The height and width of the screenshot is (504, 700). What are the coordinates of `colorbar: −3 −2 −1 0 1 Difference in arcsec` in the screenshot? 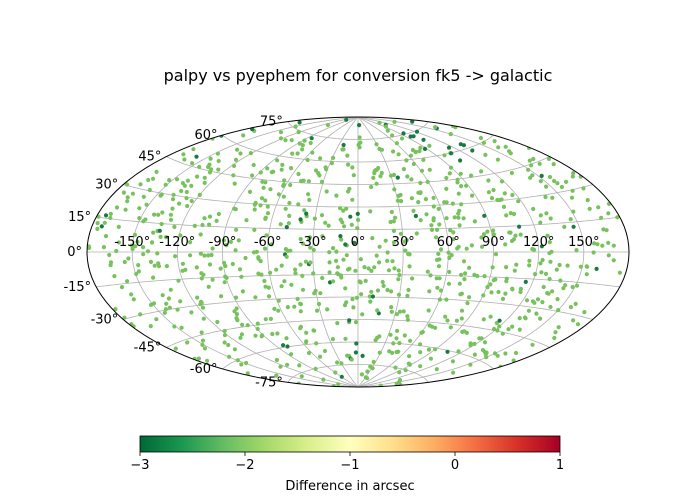 It's located at (347, 464).